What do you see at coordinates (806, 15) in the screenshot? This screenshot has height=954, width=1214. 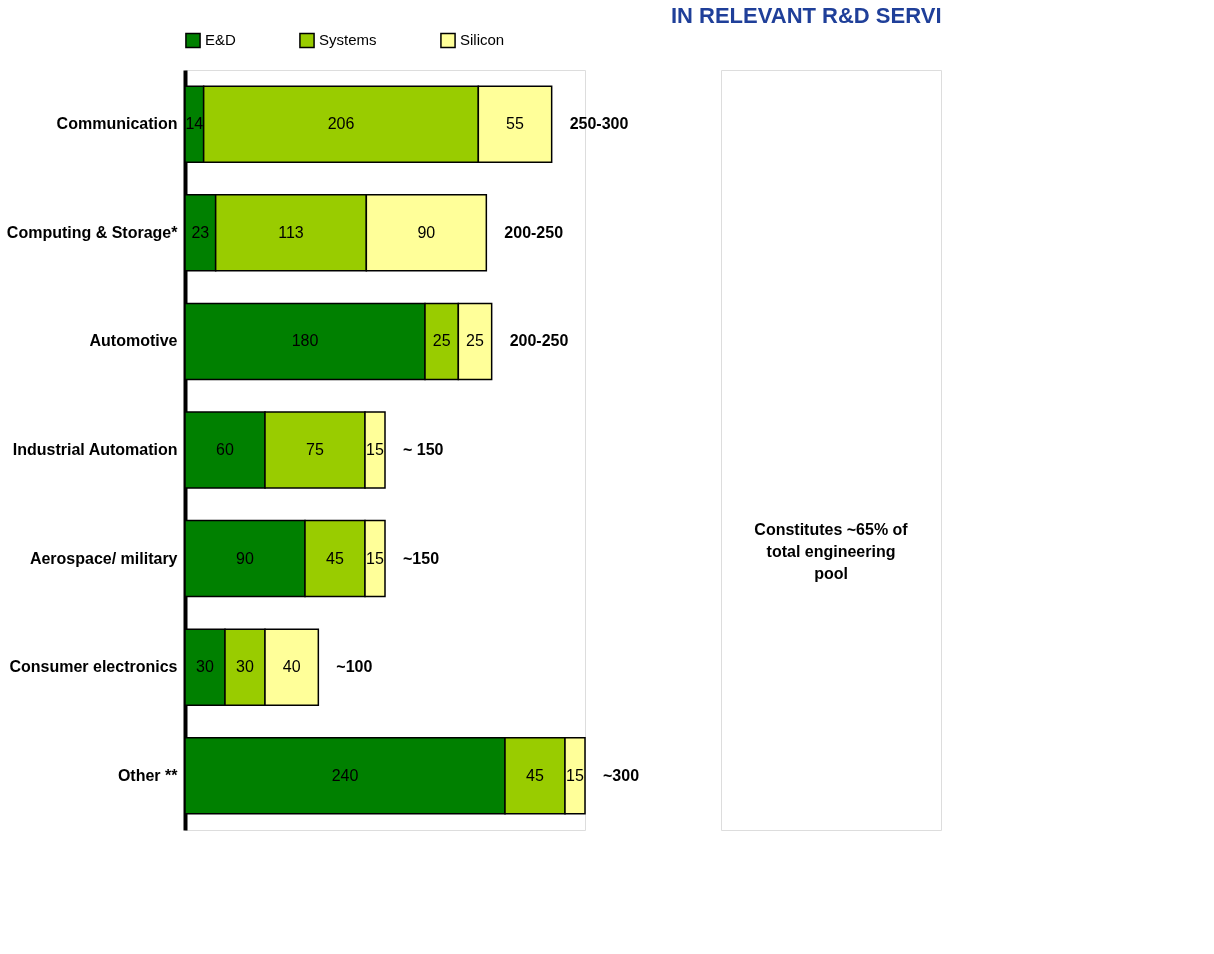 I see `text: IN RELEVANT R&D SERVI` at bounding box center [806, 15].